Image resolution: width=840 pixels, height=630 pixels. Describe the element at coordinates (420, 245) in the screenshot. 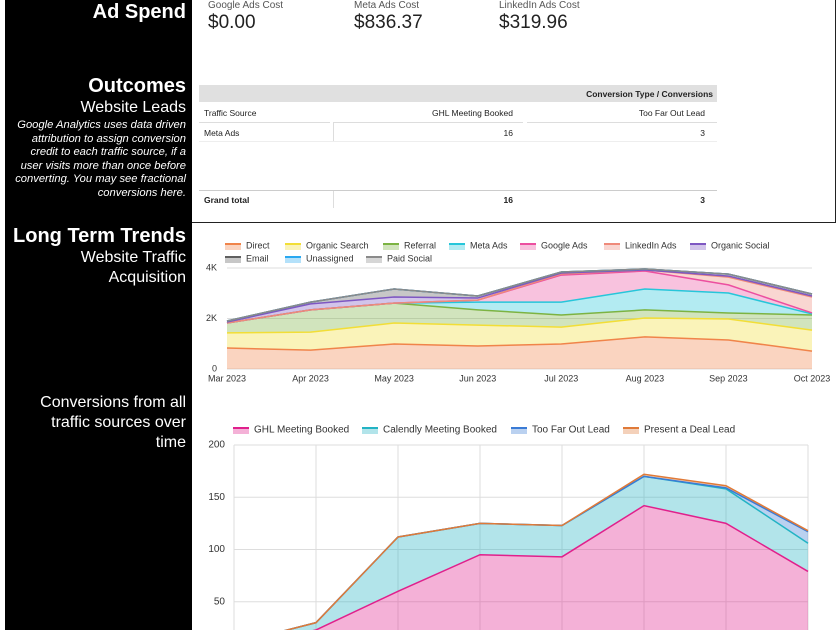

I see `legend-label: Referral` at that location.